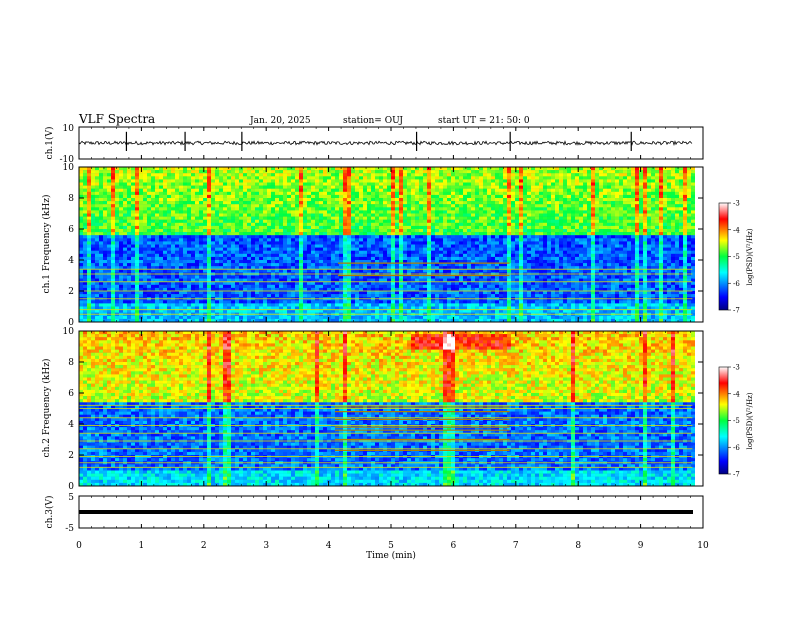 This screenshot has height=617, width=792. Describe the element at coordinates (373, 144) in the screenshot. I see `ch1-waveform-panel: 10 -10 ch.1(V)` at that location.